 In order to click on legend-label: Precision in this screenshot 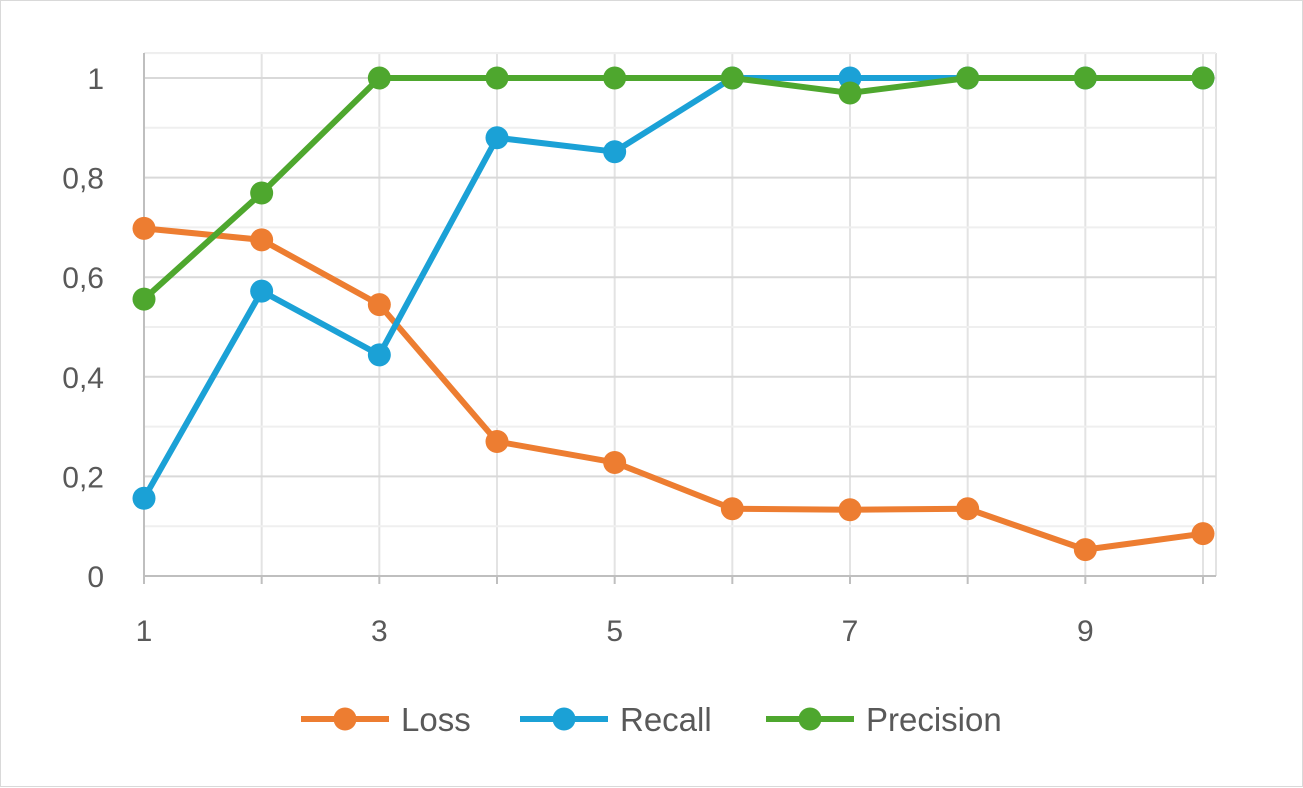, I will do `click(934, 719)`.